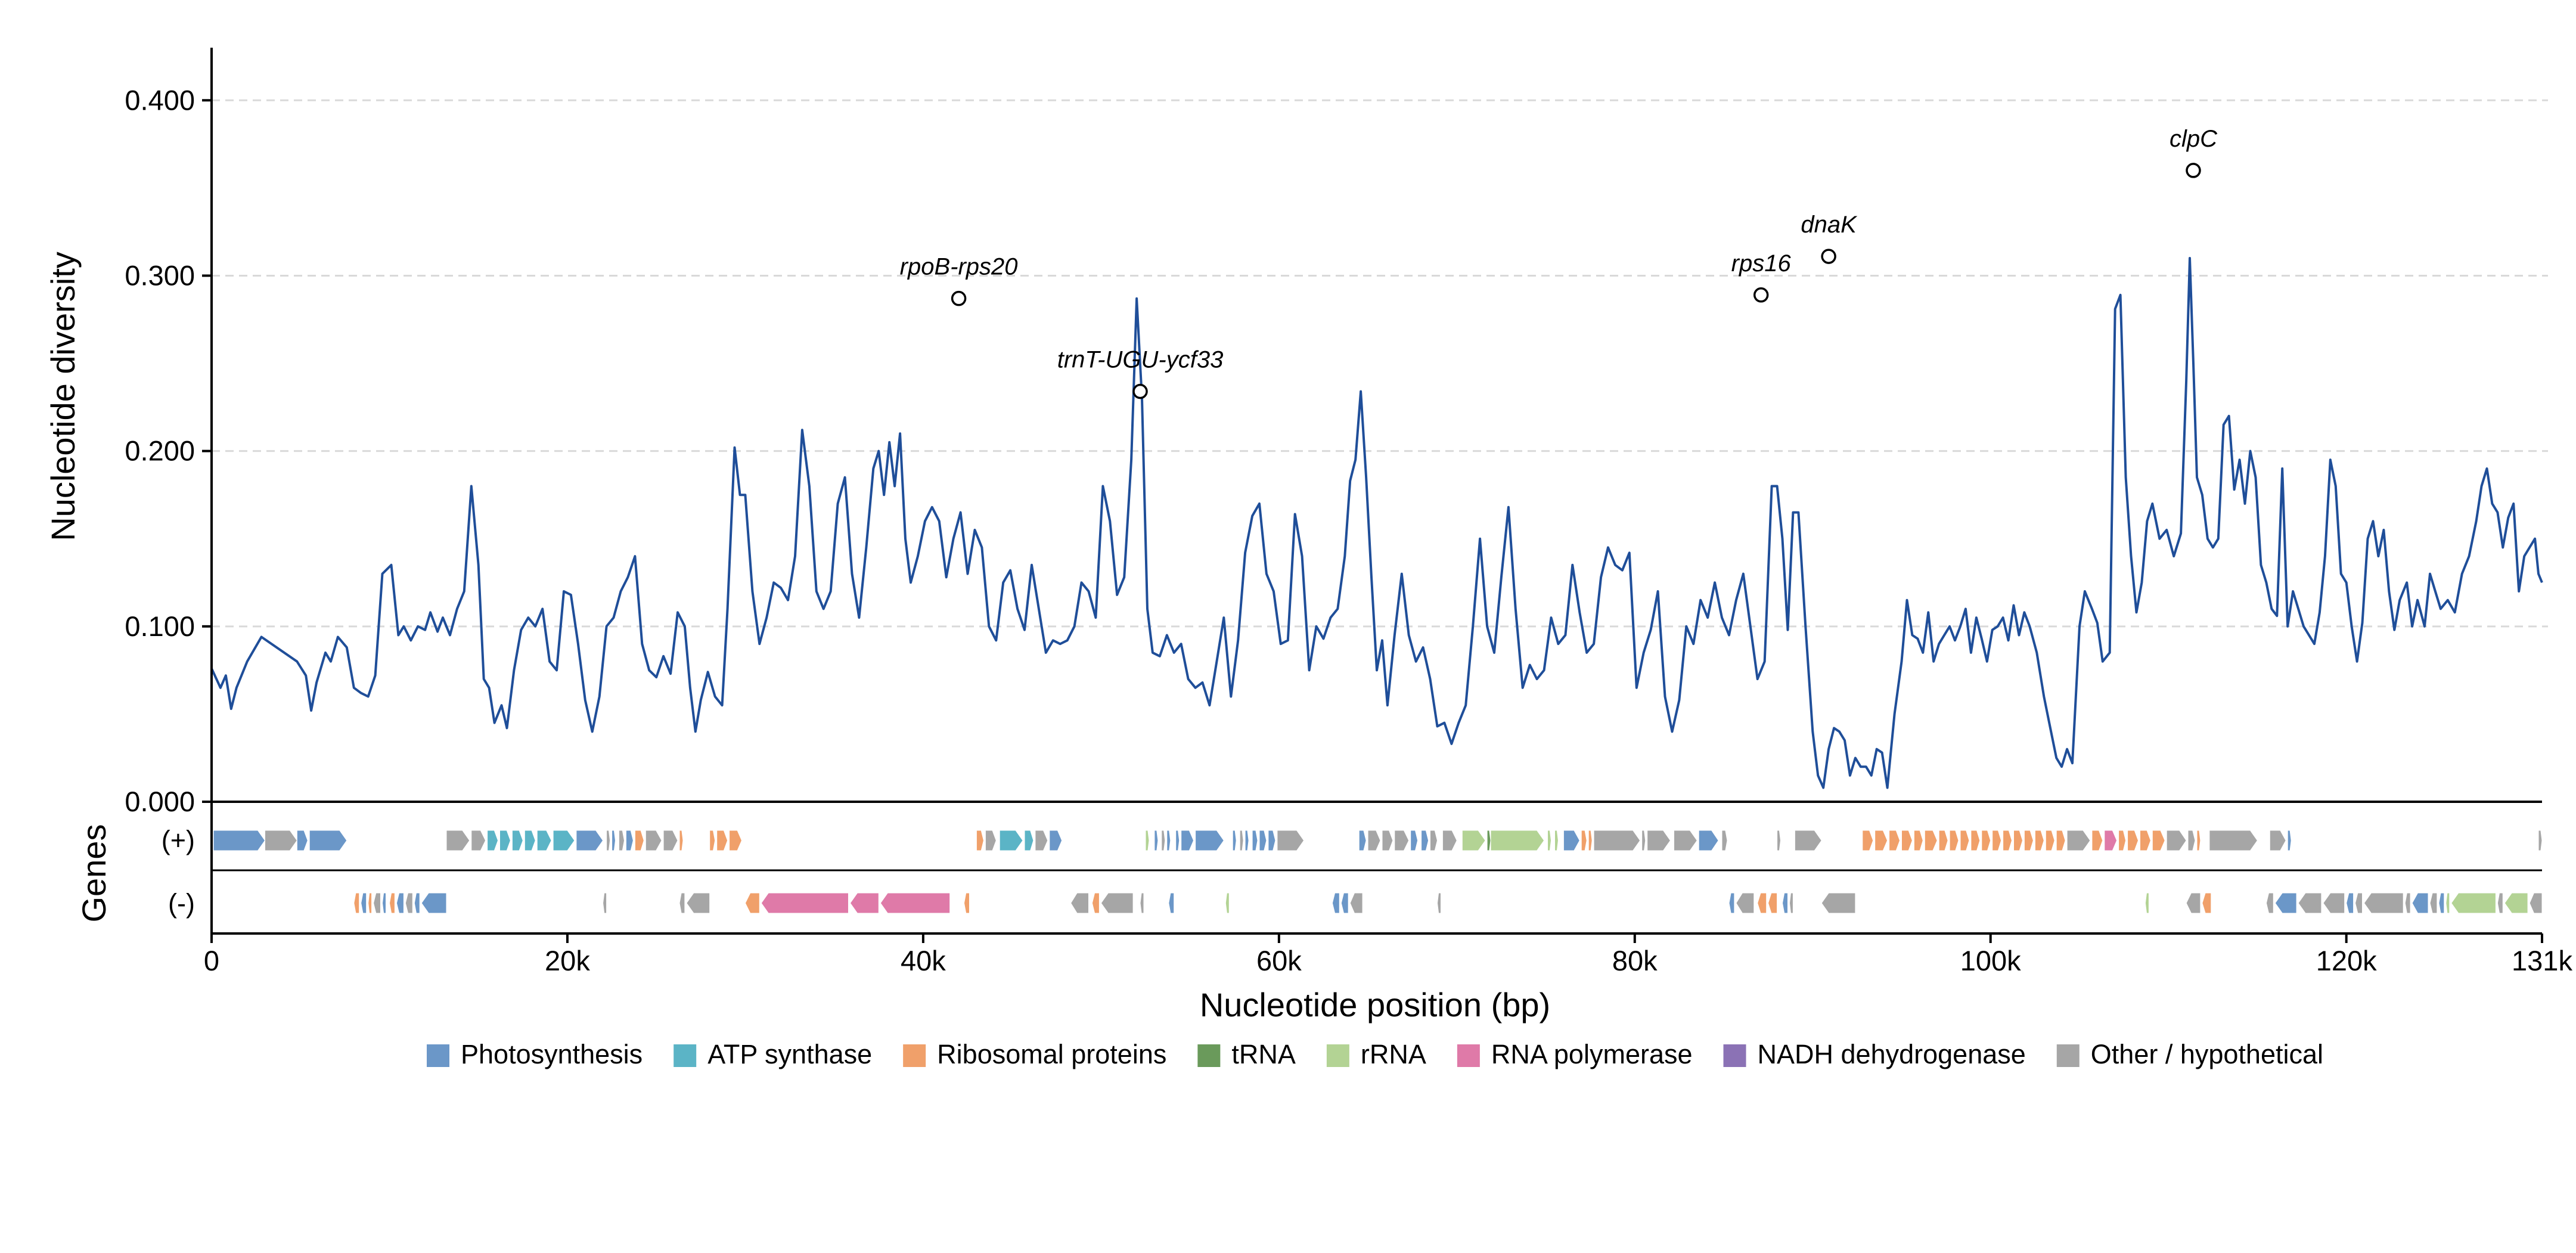 The image size is (2576, 1253). I want to click on y-tick-label-1: 0.100, so click(160, 626).